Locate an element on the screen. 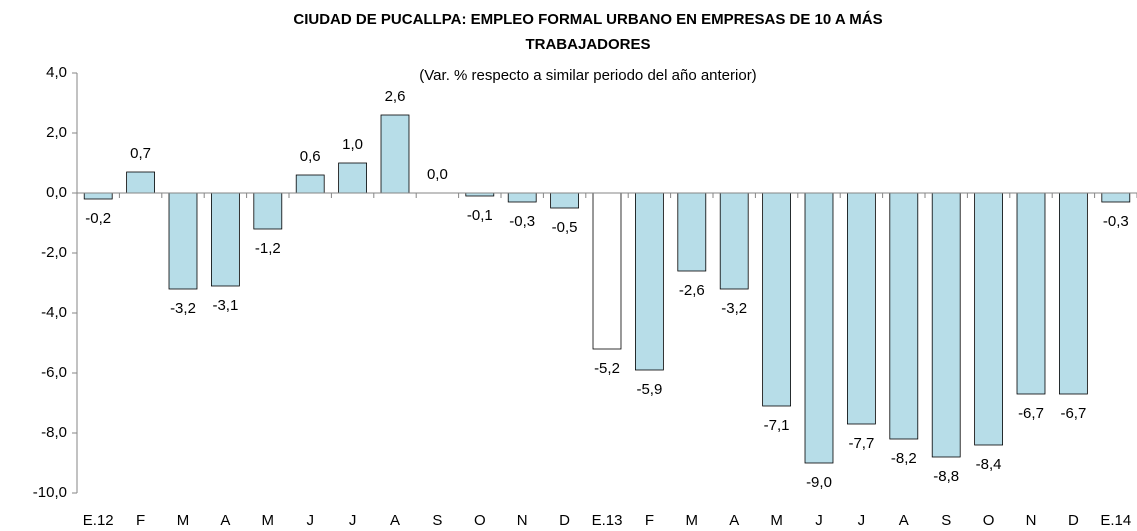 This screenshot has width=1137, height=531. y-tick-label: 4,0 is located at coordinates (56, 72).